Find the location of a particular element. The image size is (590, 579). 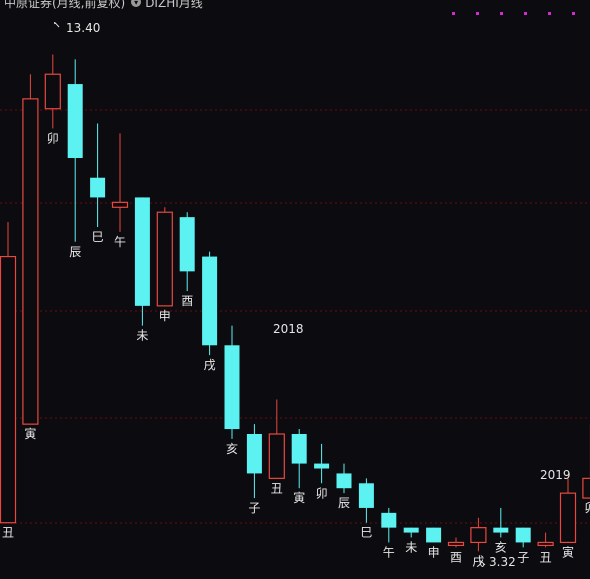

indicator: ▾ DIZHI月线 is located at coordinates (167, 5).